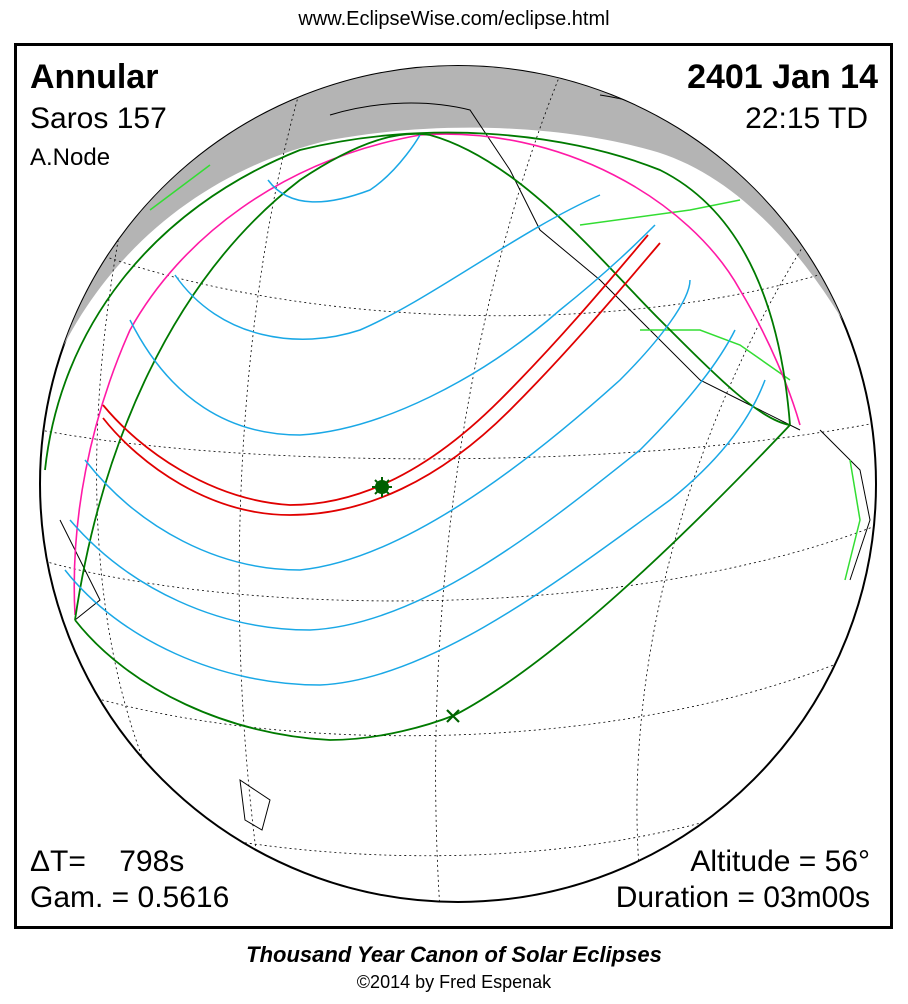 This screenshot has width=908, height=1004. What do you see at coordinates (130, 897) in the screenshot?
I see `gamma: Gam. = 0.5616` at bounding box center [130, 897].